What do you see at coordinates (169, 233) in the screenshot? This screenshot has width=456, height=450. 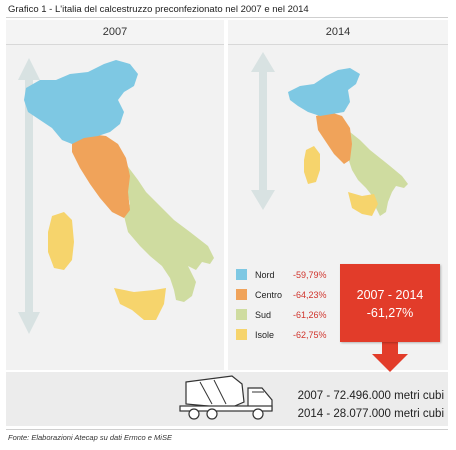 I see `region-sud-2007` at bounding box center [169, 233].